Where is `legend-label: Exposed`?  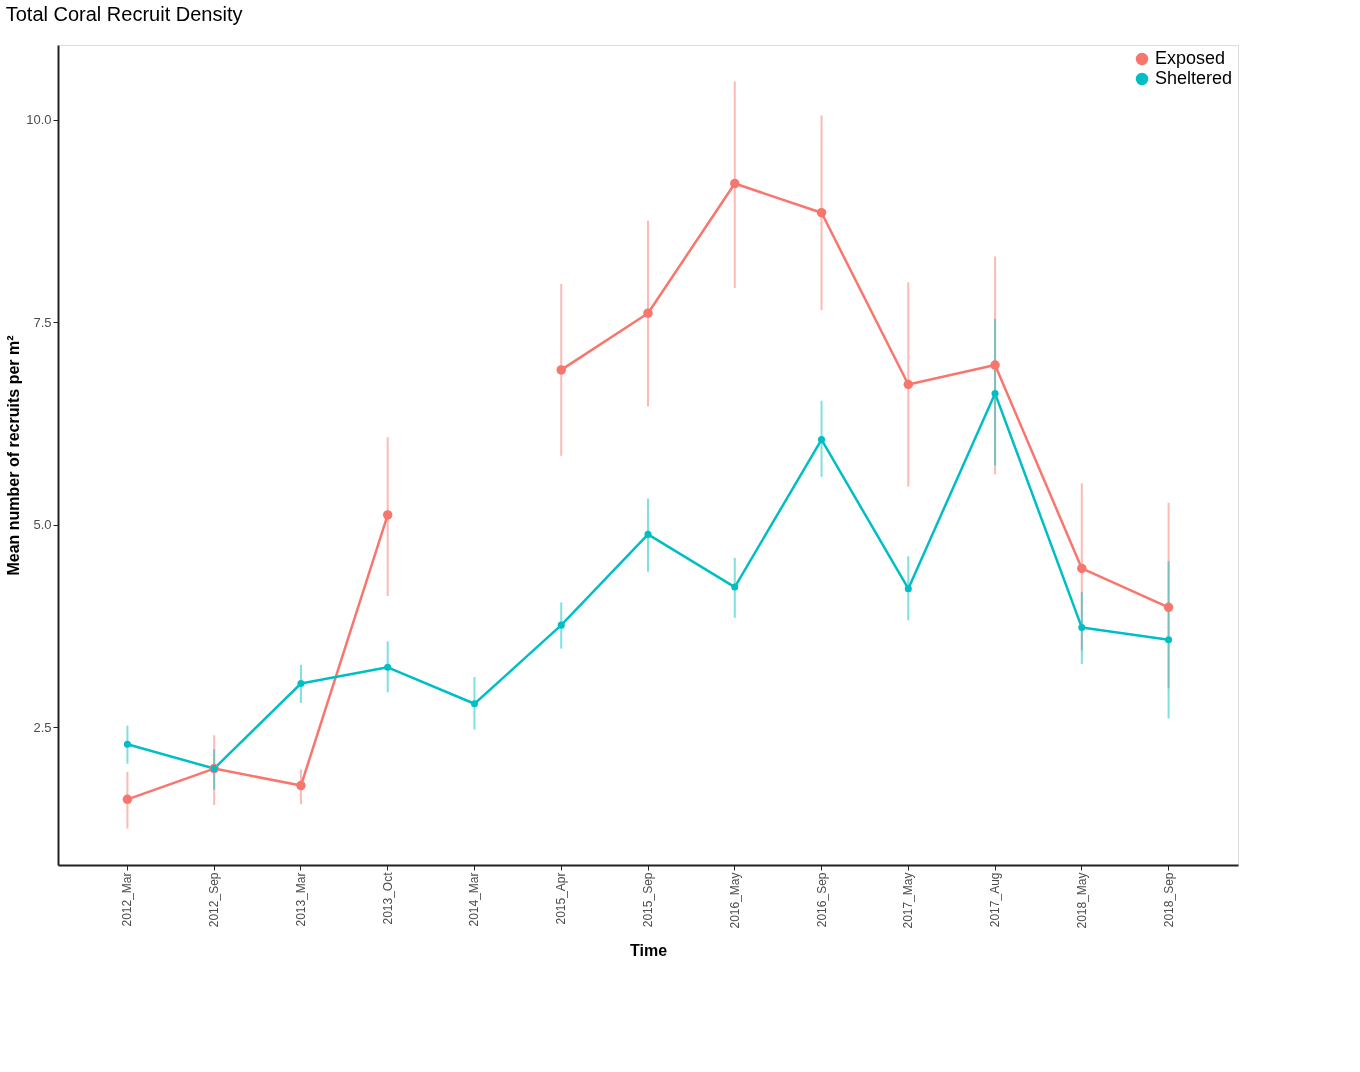
legend-label: Exposed is located at coordinates (1190, 58).